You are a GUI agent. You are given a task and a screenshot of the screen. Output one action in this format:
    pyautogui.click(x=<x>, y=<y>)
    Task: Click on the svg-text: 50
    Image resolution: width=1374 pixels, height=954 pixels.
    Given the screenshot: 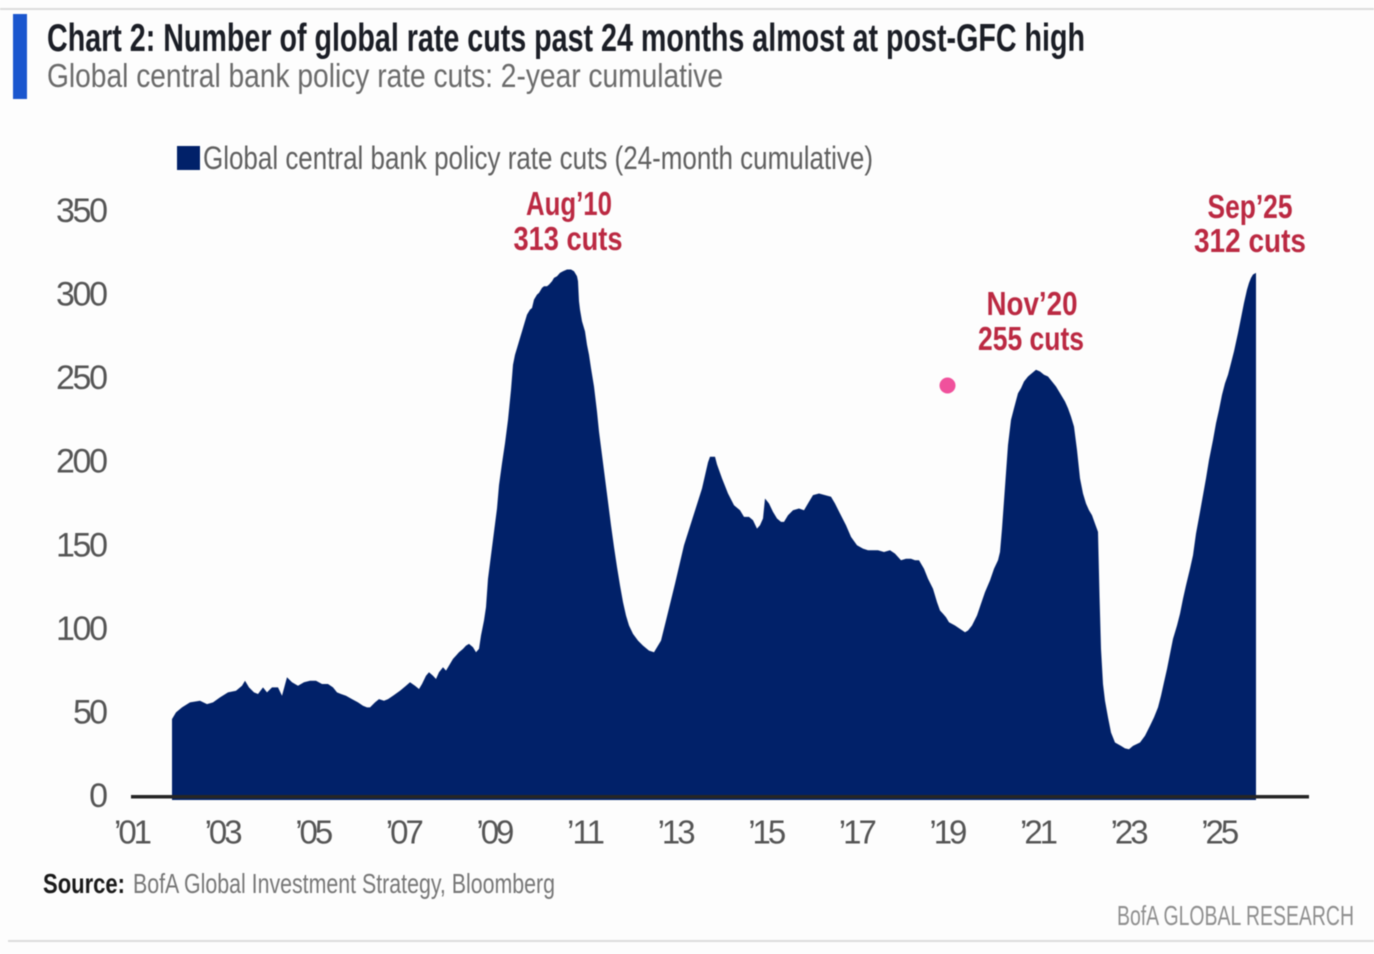 What is the action you would take?
    pyautogui.click(x=90, y=712)
    